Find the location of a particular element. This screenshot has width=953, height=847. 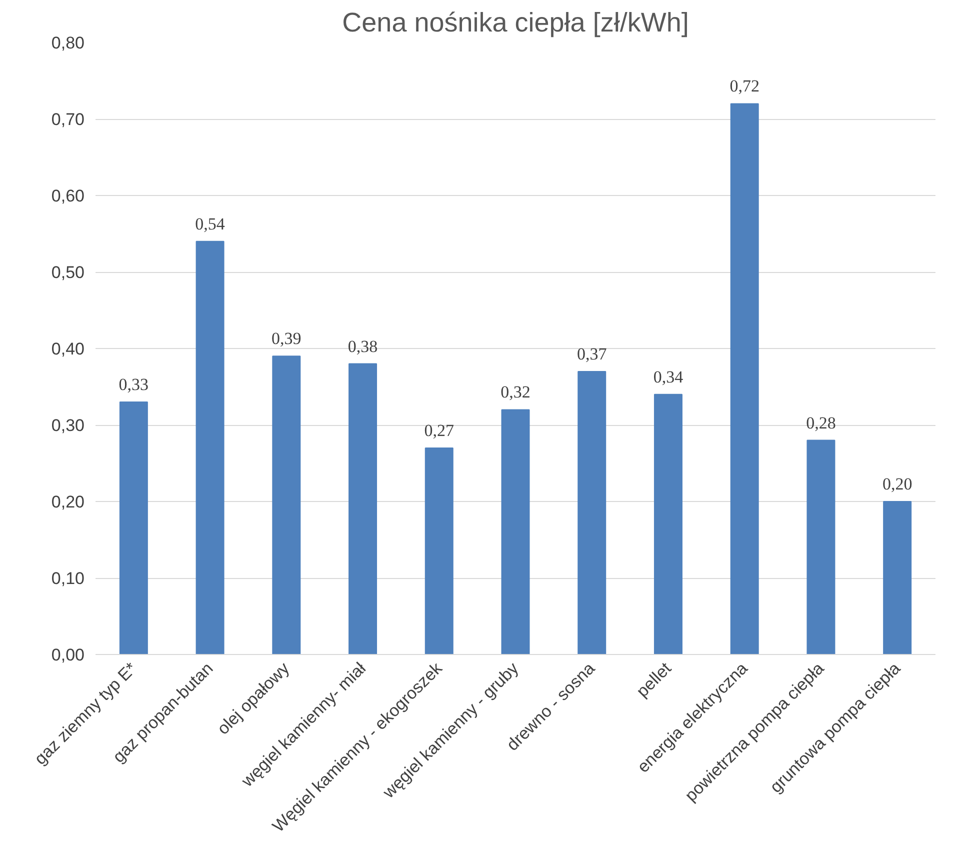

data-label: 0,34 is located at coordinates (668, 376).